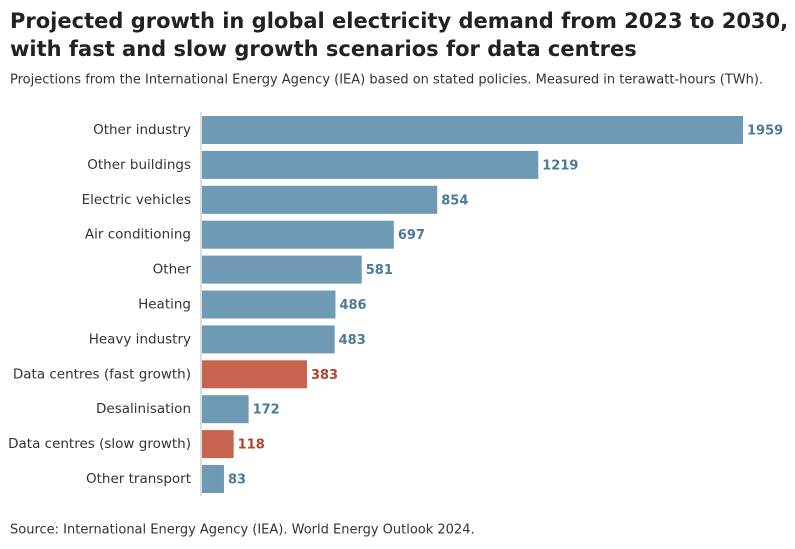 This screenshot has height=549, width=795. I want to click on category-label: Other industry, so click(142, 130).